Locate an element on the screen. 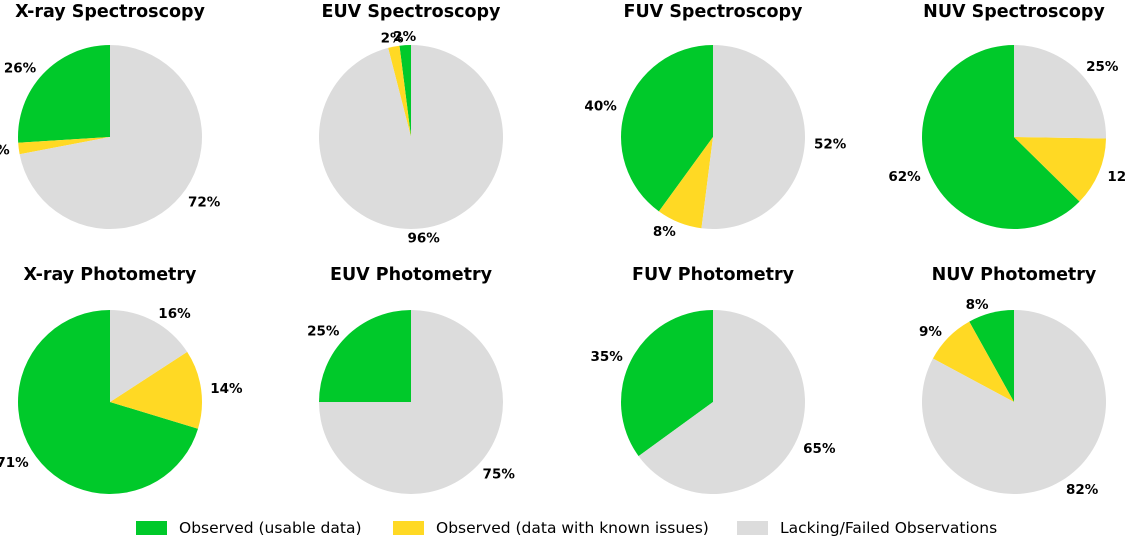 The width and height of the screenshot is (1125, 538). chart-title: FUV Photometry is located at coordinates (713, 275).